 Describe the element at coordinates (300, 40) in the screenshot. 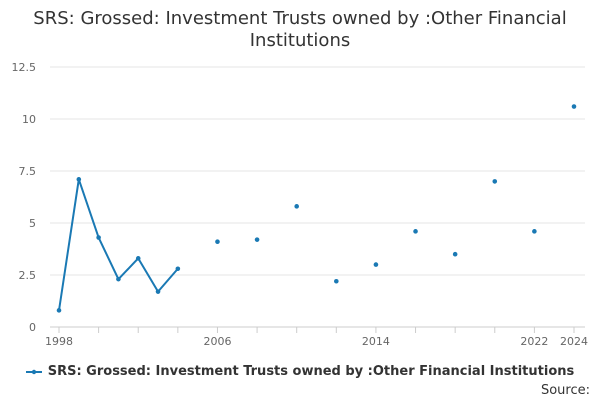

I see `chart-title-line-2: Institutions` at that location.